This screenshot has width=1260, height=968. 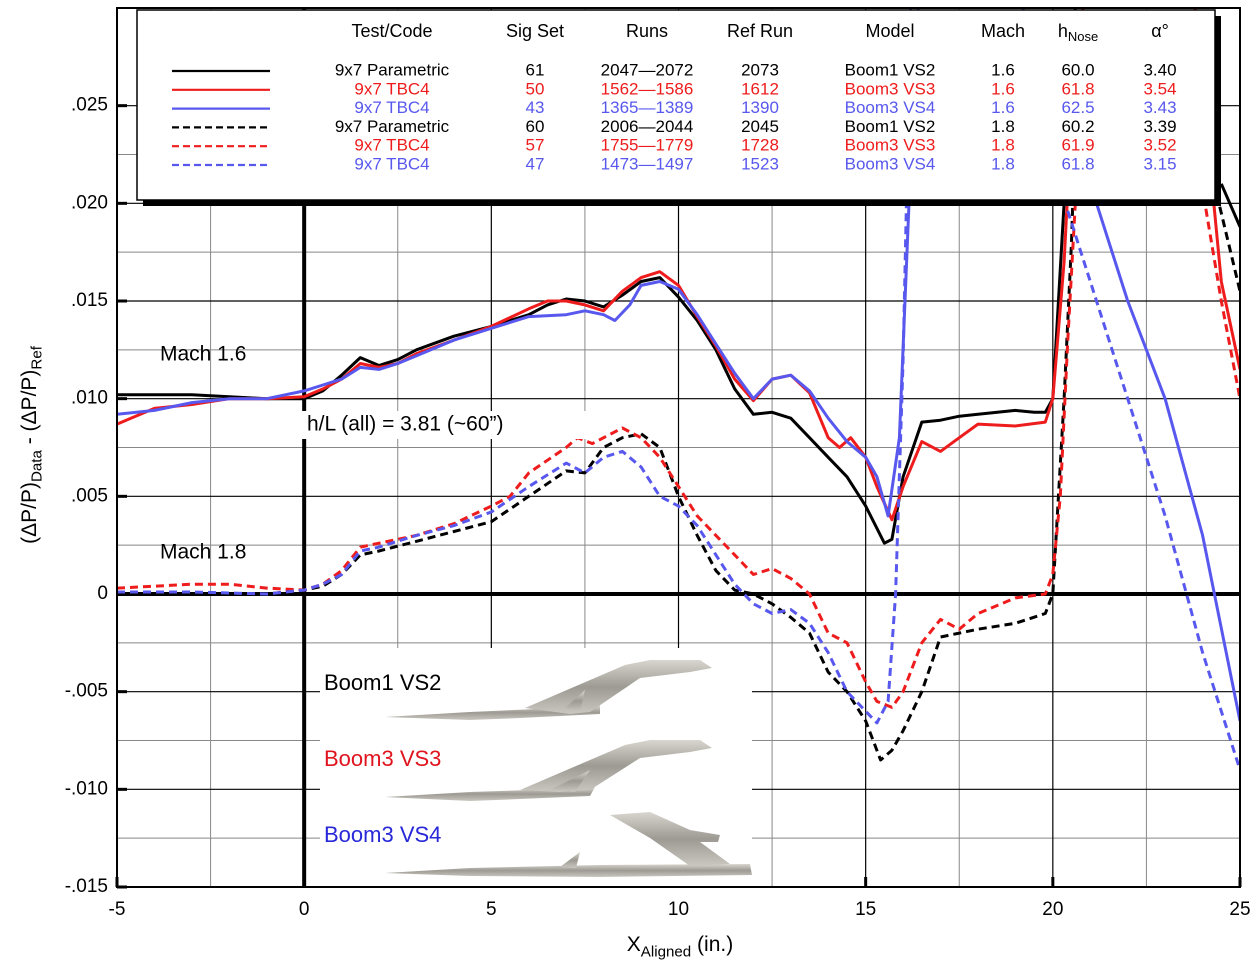 I want to click on inset: Boom1 VS2 Boom3 VS3 Boom3 VS4, so click(x=536, y=767).